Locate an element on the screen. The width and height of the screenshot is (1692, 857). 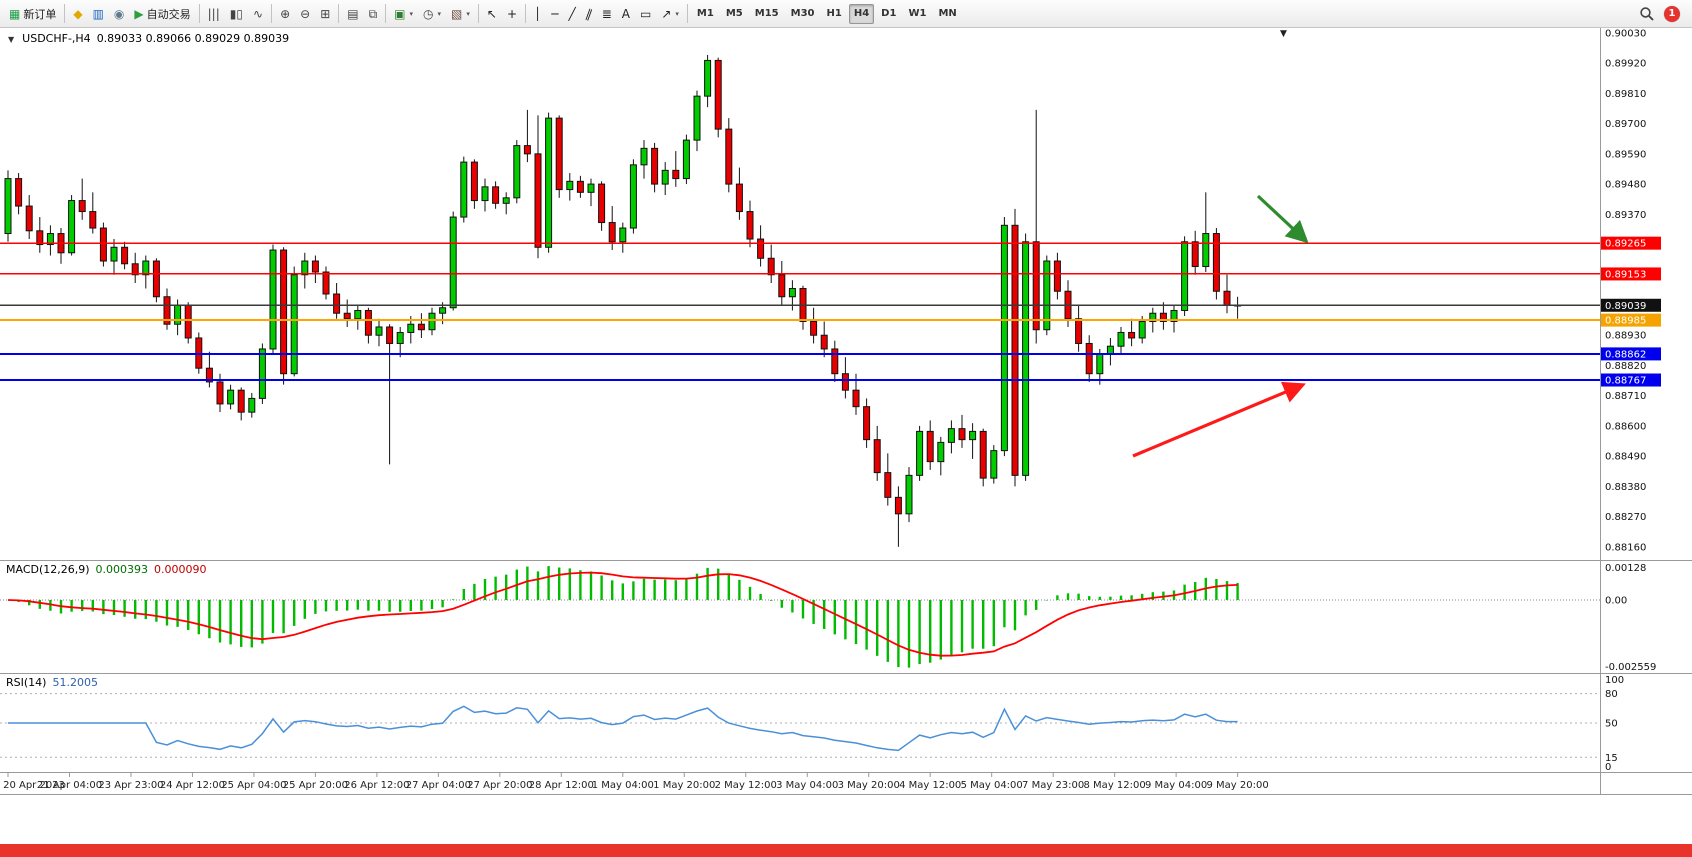
time-axis-label: 20 Apr 2023 is located at coordinates (34, 785).